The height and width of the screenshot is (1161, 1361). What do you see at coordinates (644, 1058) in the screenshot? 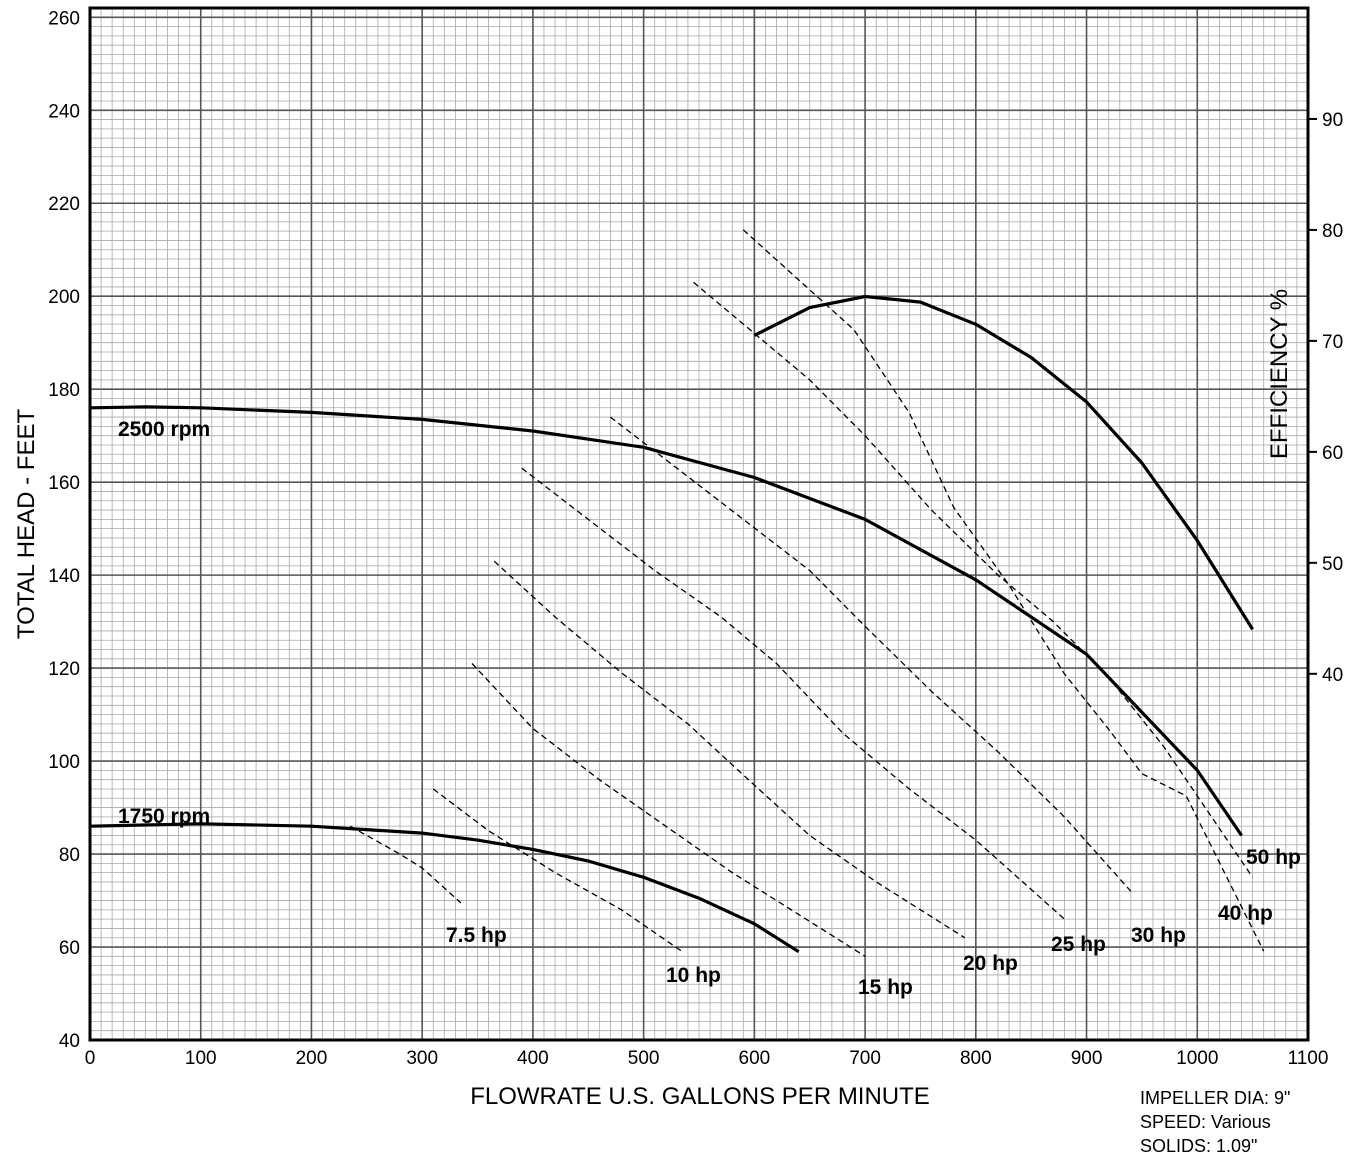
I see `x-tick-label: 500` at bounding box center [644, 1058].